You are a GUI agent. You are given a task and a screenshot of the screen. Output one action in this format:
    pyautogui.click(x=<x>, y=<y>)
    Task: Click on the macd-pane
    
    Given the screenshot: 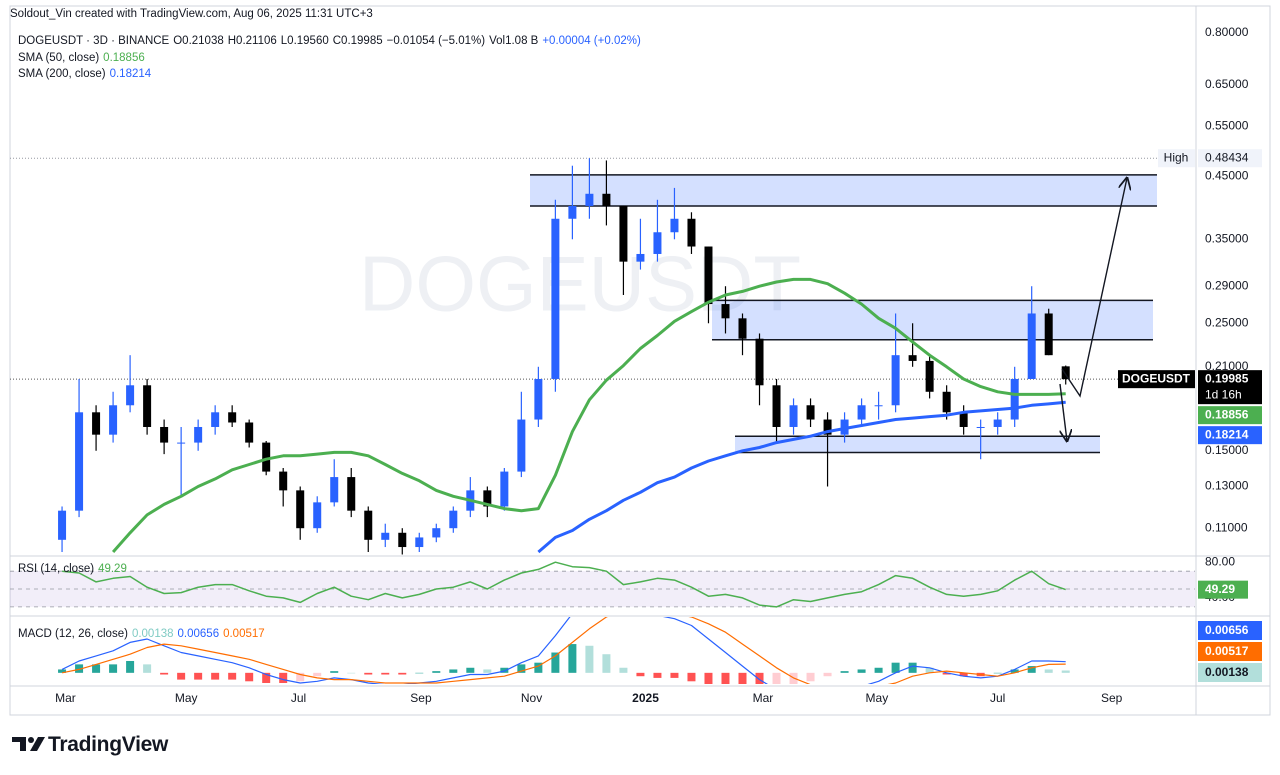 What is the action you would take?
    pyautogui.click(x=564, y=650)
    